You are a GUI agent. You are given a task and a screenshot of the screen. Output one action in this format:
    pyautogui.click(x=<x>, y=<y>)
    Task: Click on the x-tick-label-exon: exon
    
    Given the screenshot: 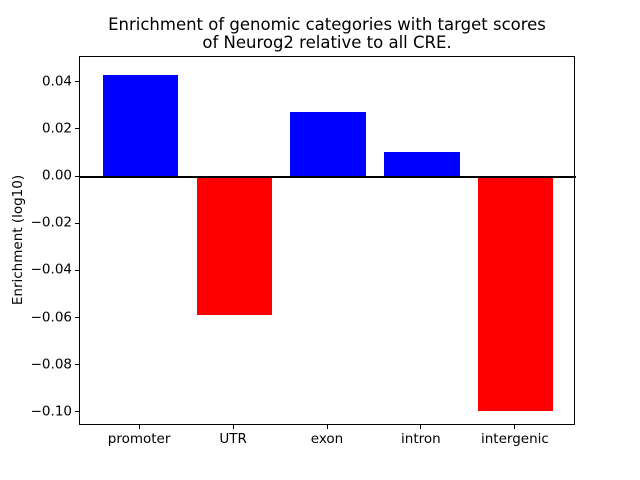 What is the action you would take?
    pyautogui.click(x=327, y=439)
    